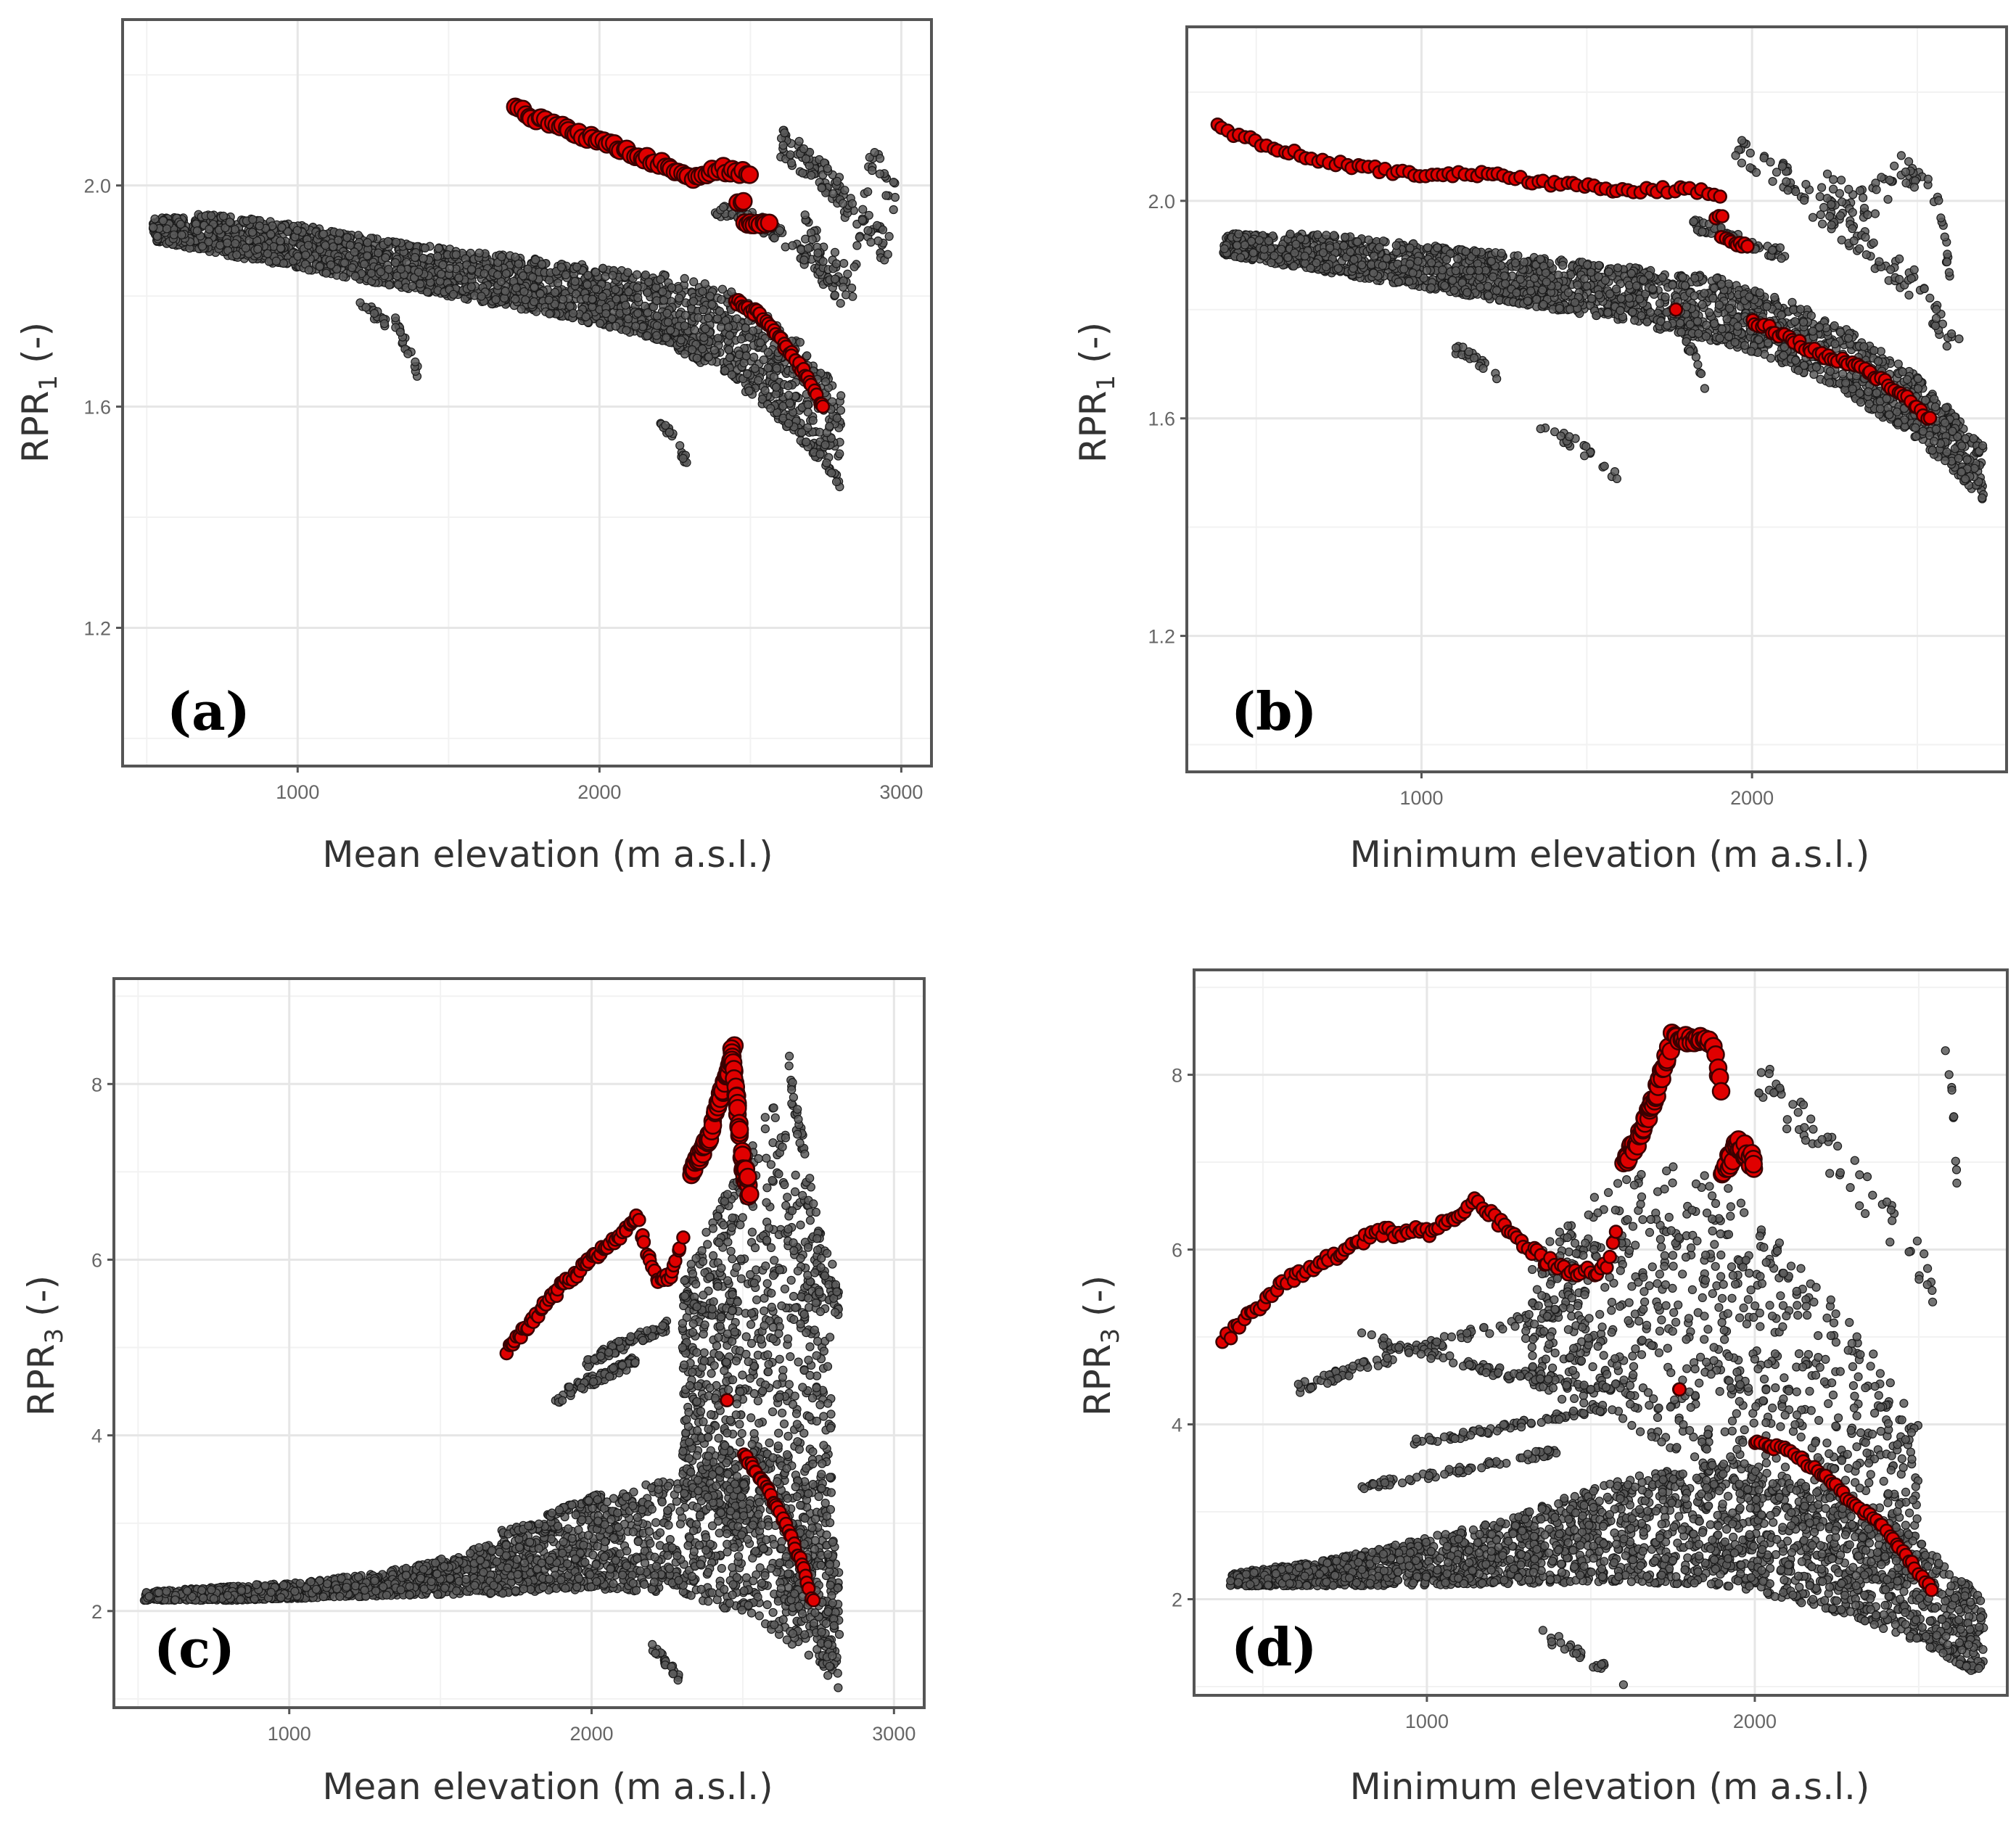  Describe the element at coordinates (823, 406) in the screenshot. I see `a-highlight-point` at that location.